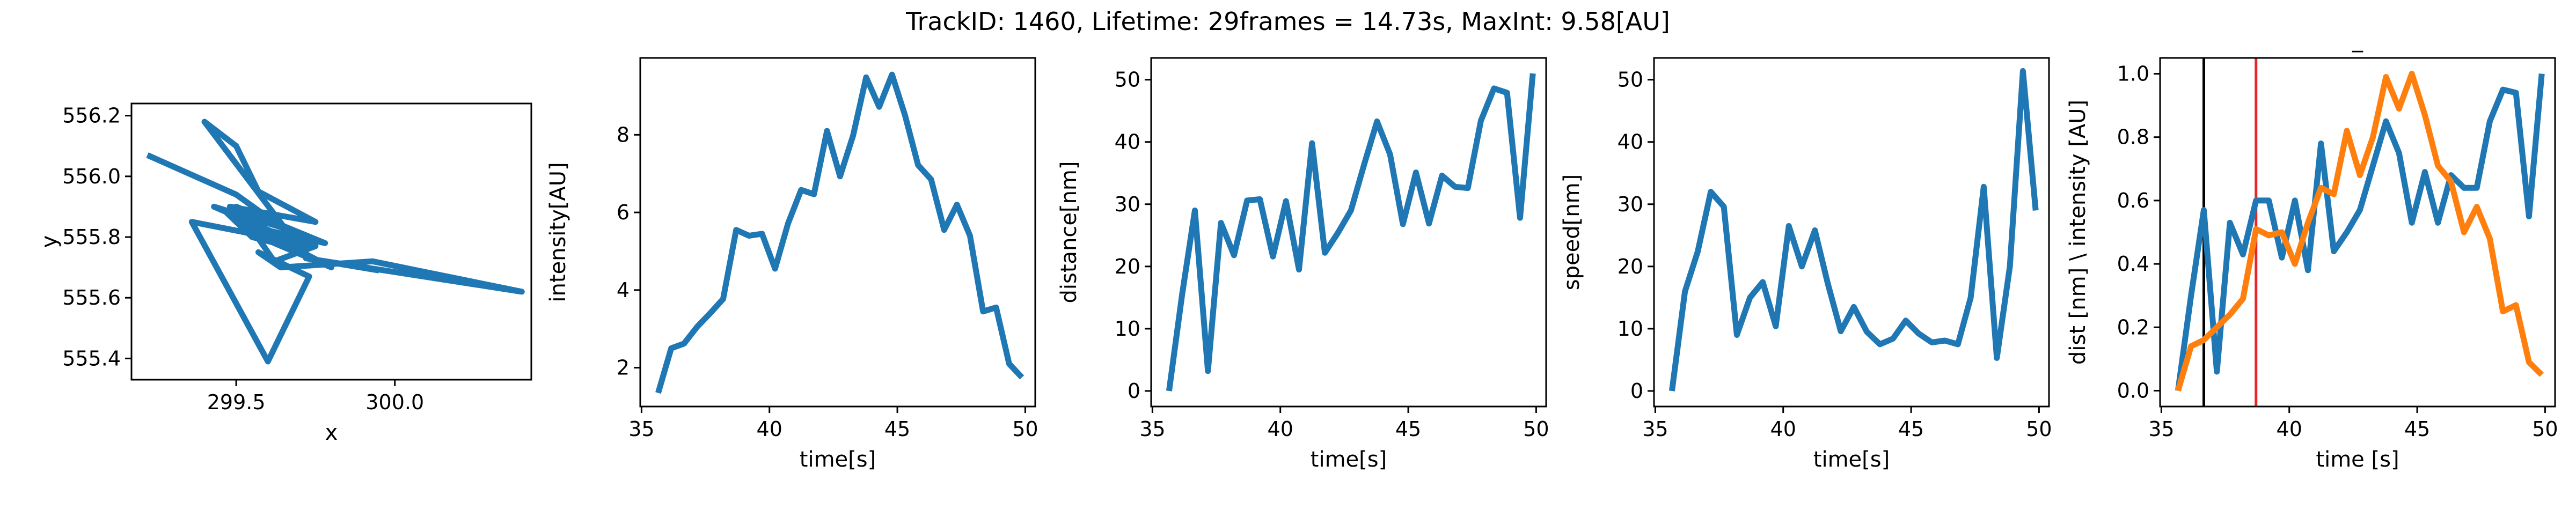 This screenshot has width=2576, height=517. I want to click on x-tick-label: 300.0, so click(394, 402).